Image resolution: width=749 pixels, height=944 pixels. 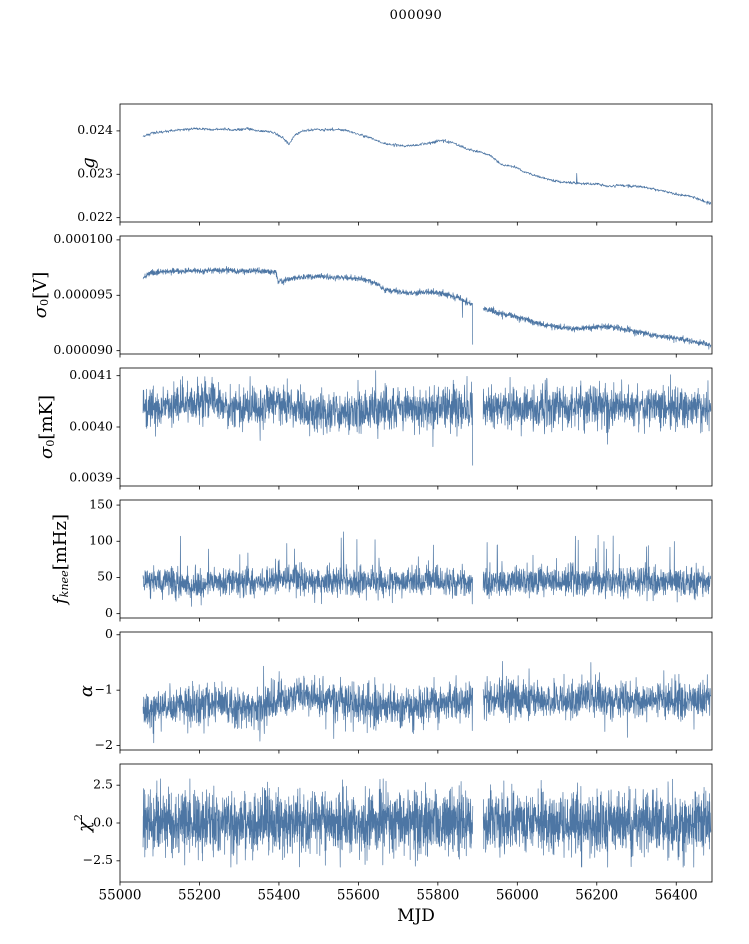 What do you see at coordinates (60, 542) in the screenshot?
I see `y-axis-label-segment: [mHz]` at bounding box center [60, 542].